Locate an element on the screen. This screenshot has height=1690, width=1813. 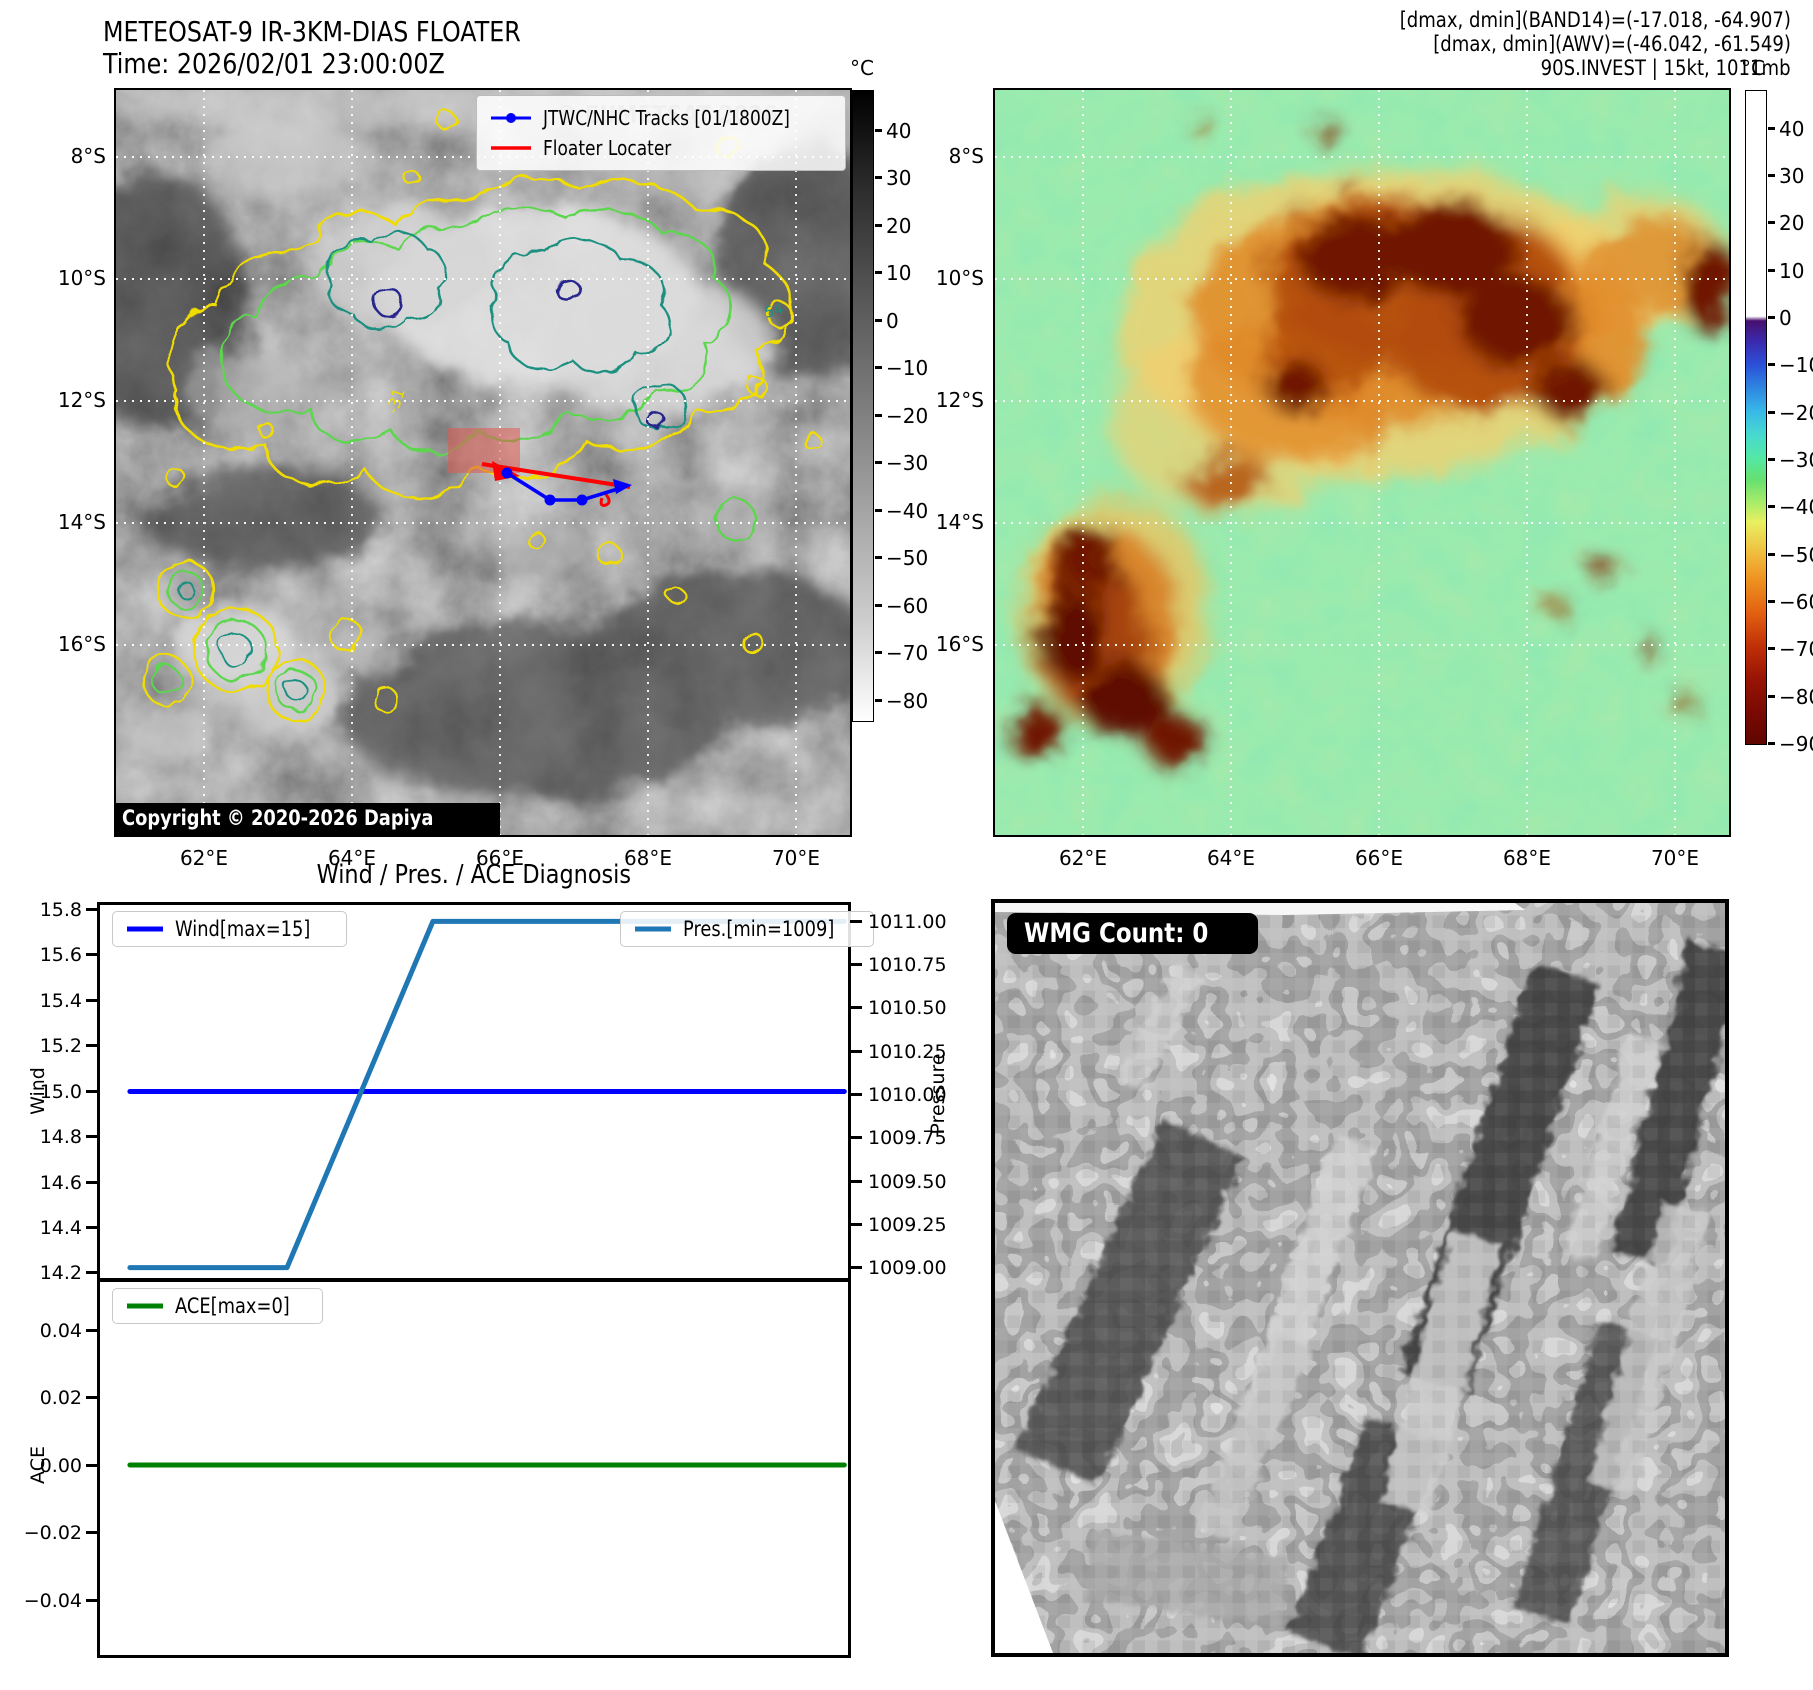
ir-cb-m70: −70 is located at coordinates (907, 653).